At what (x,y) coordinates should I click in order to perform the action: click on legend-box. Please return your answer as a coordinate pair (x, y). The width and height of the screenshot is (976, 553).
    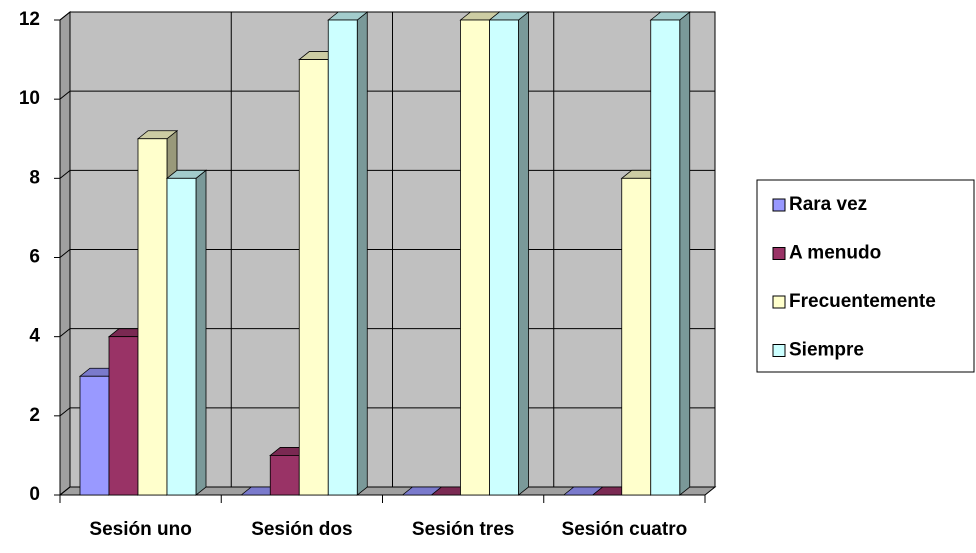
    Looking at the image, I should click on (865, 276).